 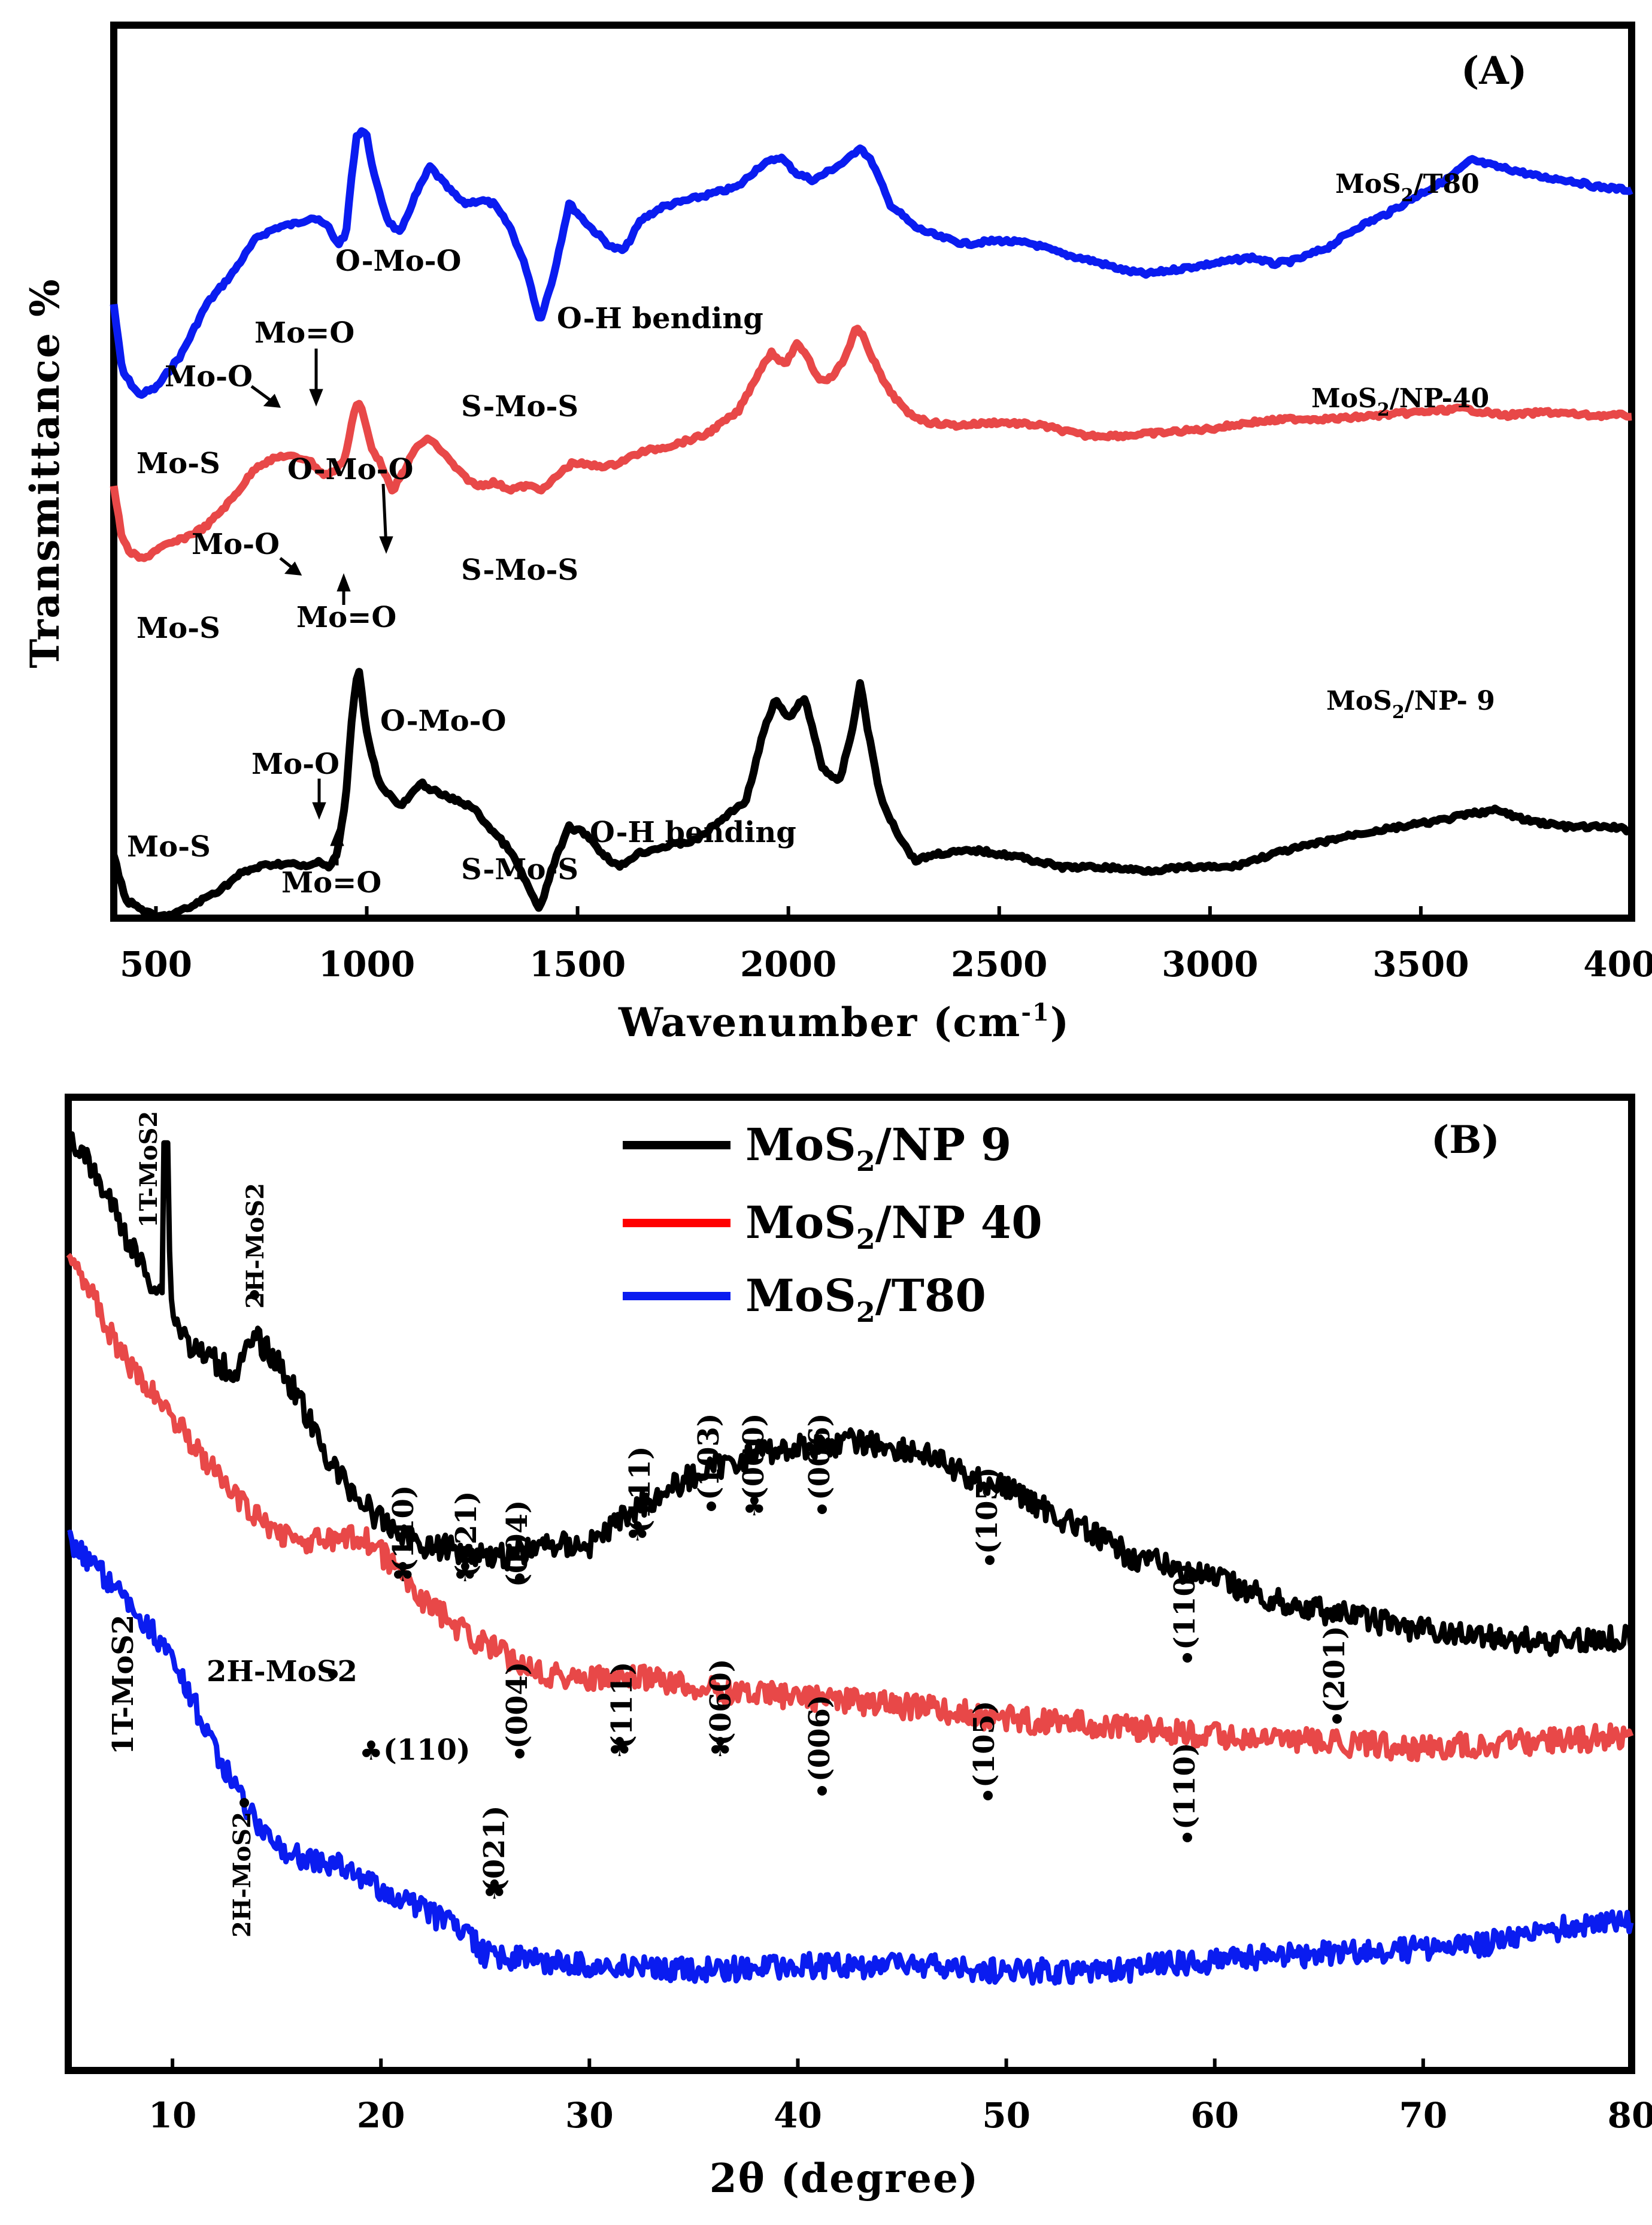 I want to click on series-line-mos2-t80, so click(x=871, y=263).